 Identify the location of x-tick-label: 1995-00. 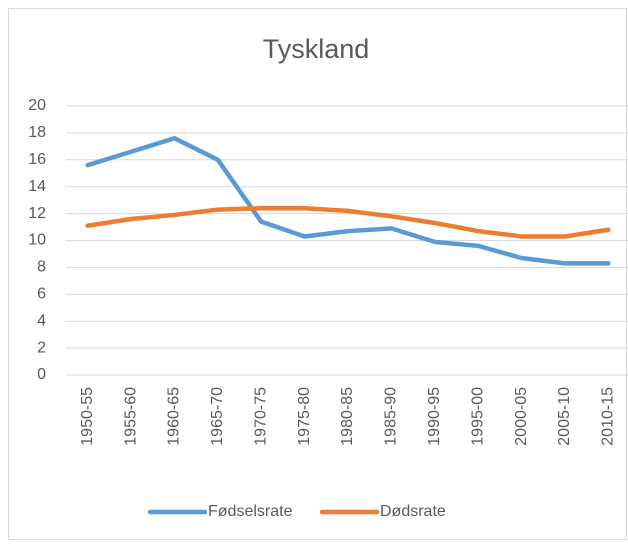
(477, 416).